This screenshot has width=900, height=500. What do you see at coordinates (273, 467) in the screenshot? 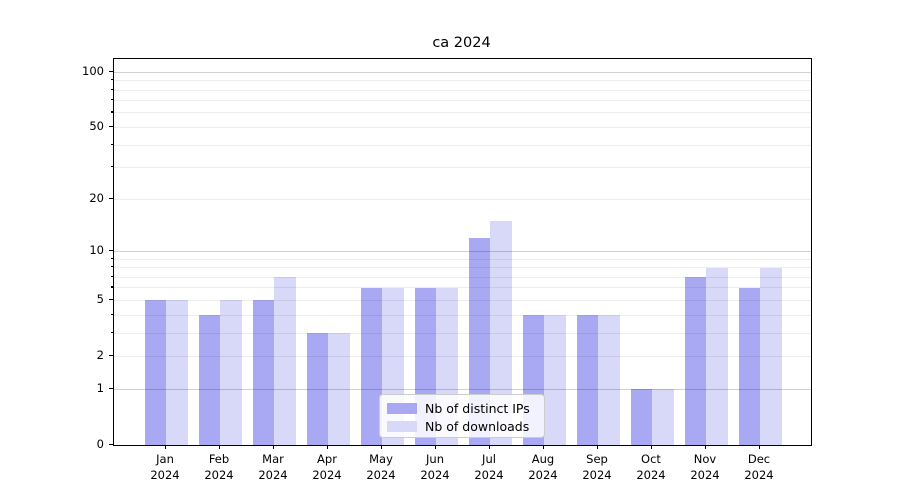
I see `x-tick-label: Mar 2024` at bounding box center [273, 467].